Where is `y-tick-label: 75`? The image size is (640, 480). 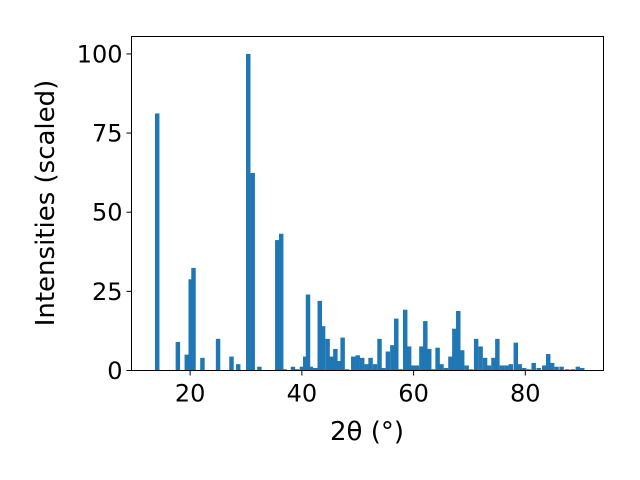
y-tick-label: 75 is located at coordinates (107, 134).